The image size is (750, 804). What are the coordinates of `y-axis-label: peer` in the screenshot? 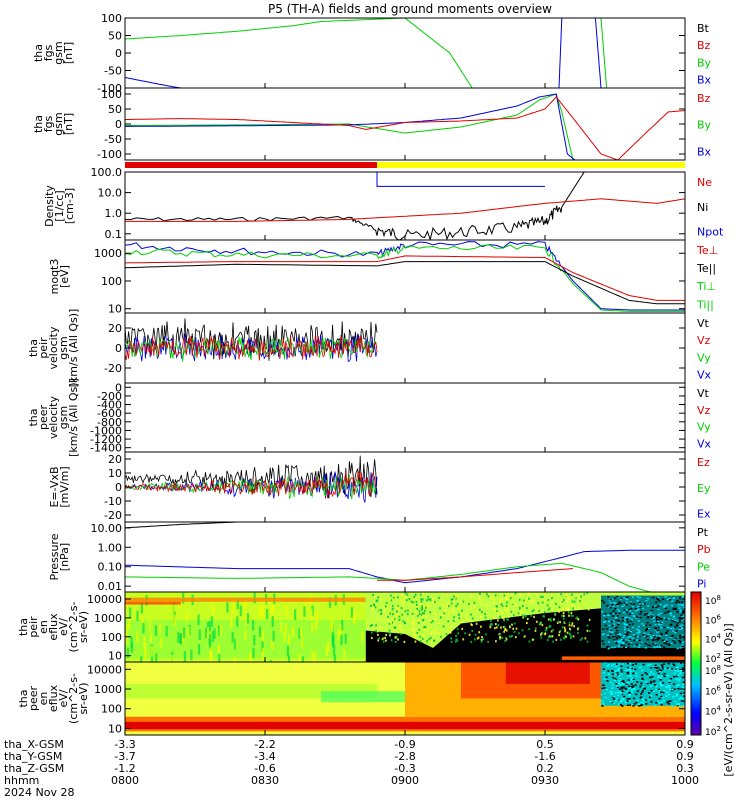 It's located at (43, 418).